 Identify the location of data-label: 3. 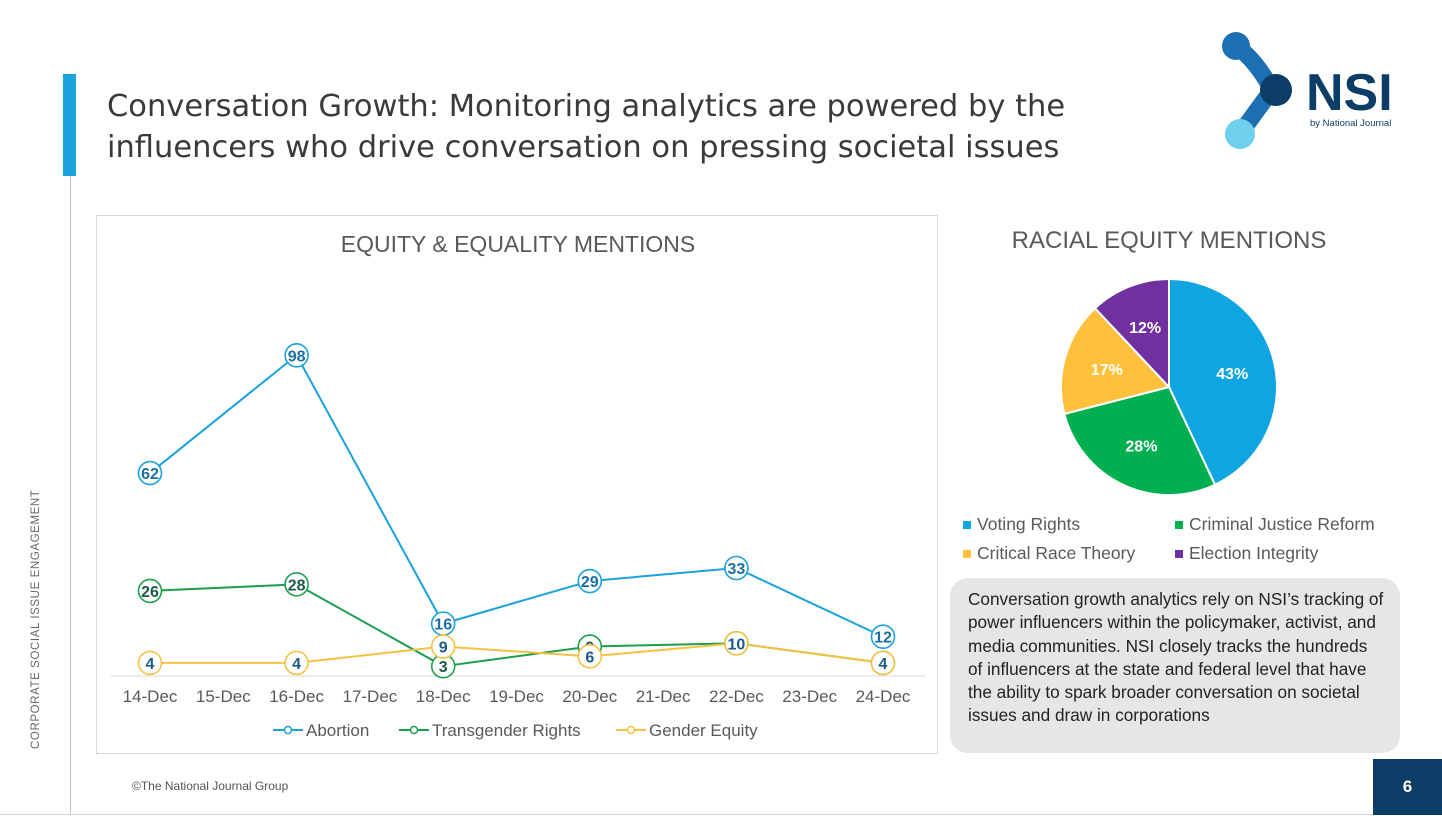
(443, 667).